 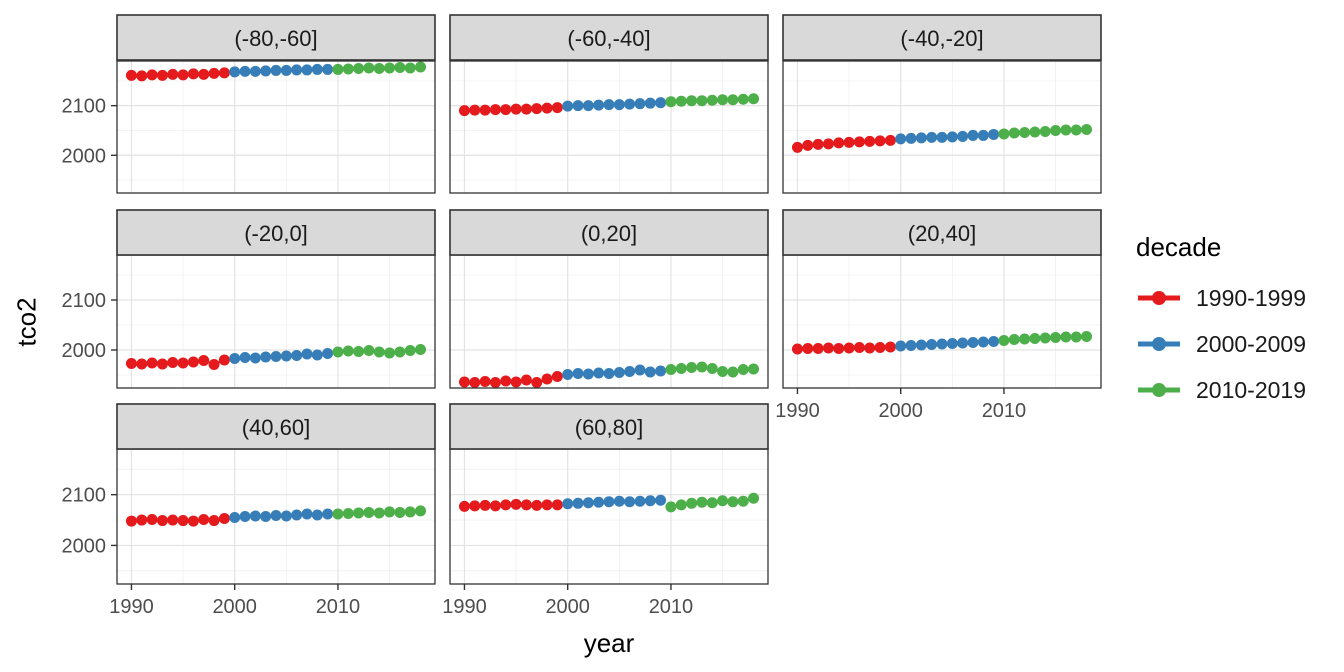 I want to click on facet-panel-bg, so click(x=609, y=127).